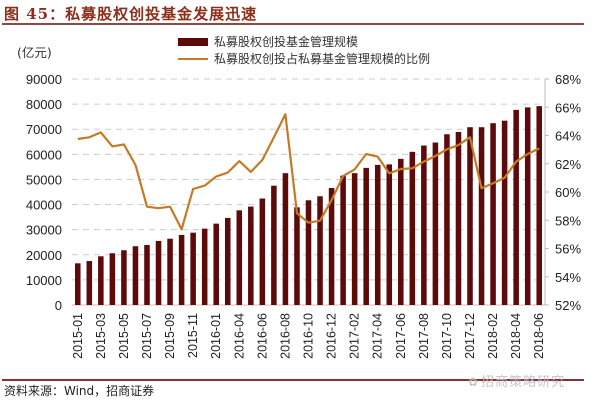 Image resolution: width=600 pixels, height=406 pixels. I want to click on legend-bar-swatch-icon, so click(193, 41).